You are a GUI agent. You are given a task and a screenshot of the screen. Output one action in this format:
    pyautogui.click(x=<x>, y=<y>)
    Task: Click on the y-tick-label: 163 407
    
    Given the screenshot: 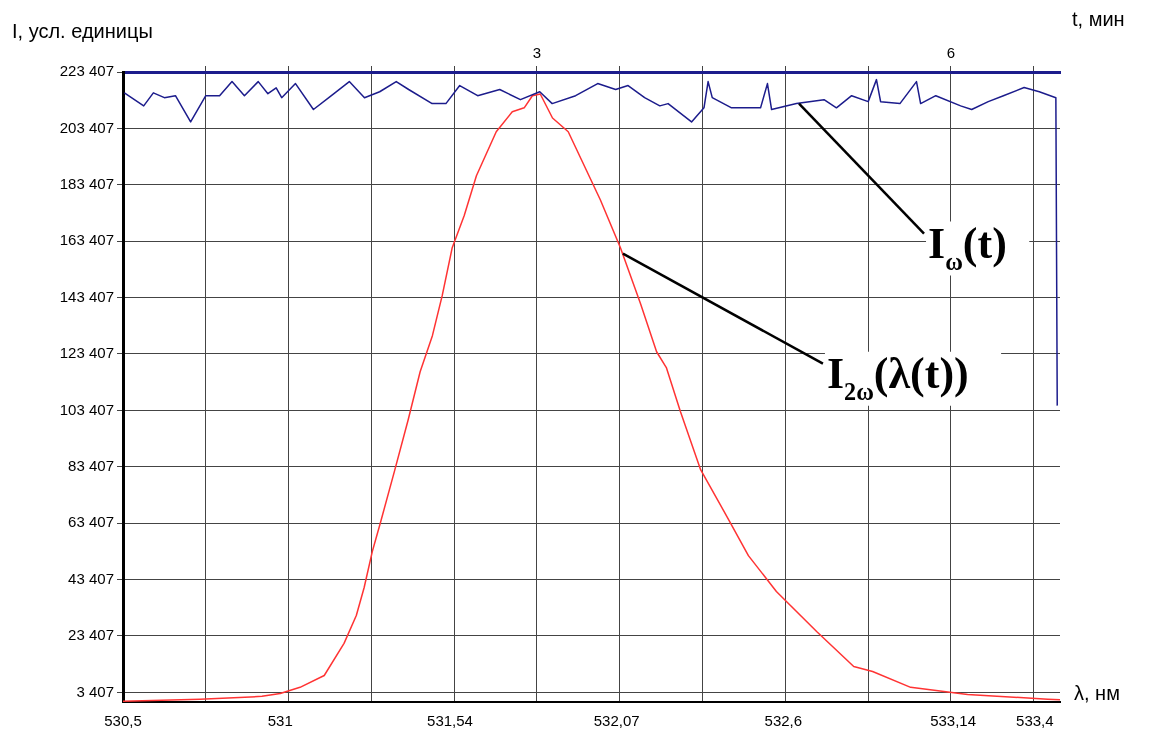 What is the action you would take?
    pyautogui.click(x=86, y=240)
    